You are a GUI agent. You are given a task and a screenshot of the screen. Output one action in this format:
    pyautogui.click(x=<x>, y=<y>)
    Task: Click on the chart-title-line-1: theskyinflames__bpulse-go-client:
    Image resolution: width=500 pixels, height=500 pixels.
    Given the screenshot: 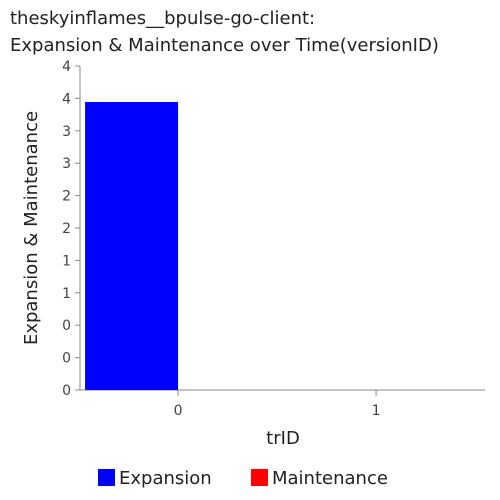 What is the action you would take?
    pyautogui.click(x=162, y=18)
    